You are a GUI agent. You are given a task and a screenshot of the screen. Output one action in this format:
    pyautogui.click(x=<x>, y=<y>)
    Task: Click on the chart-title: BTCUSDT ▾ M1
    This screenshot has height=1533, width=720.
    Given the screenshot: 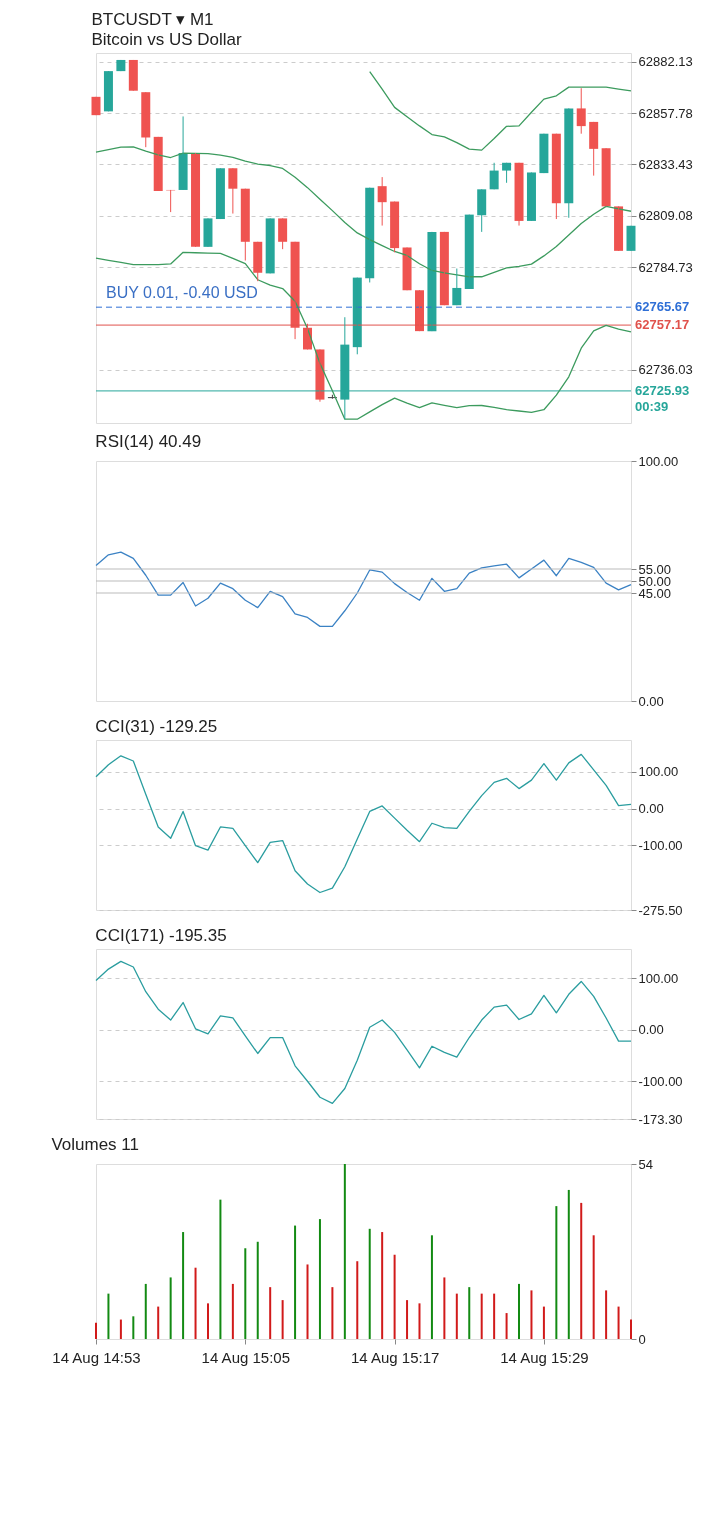 What is the action you would take?
    pyautogui.click(x=152, y=19)
    